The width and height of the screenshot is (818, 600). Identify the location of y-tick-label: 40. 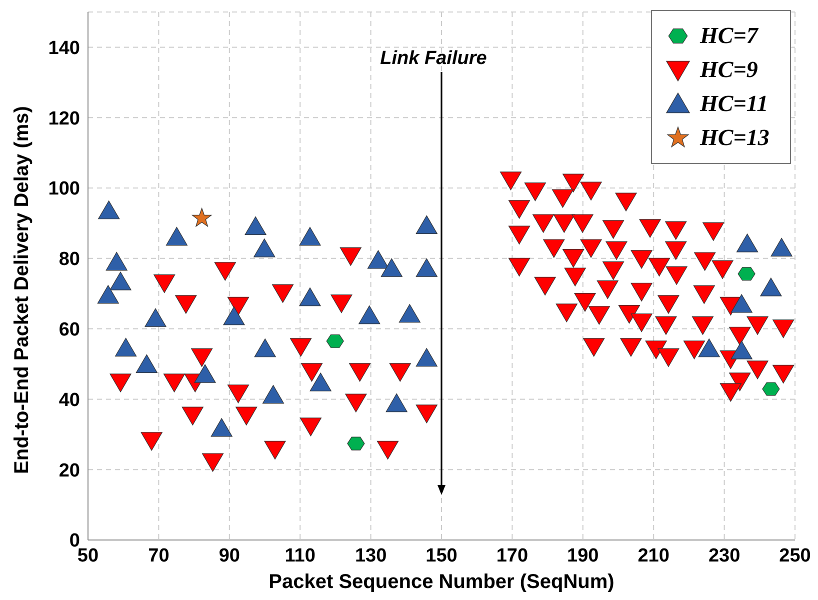
(69, 400).